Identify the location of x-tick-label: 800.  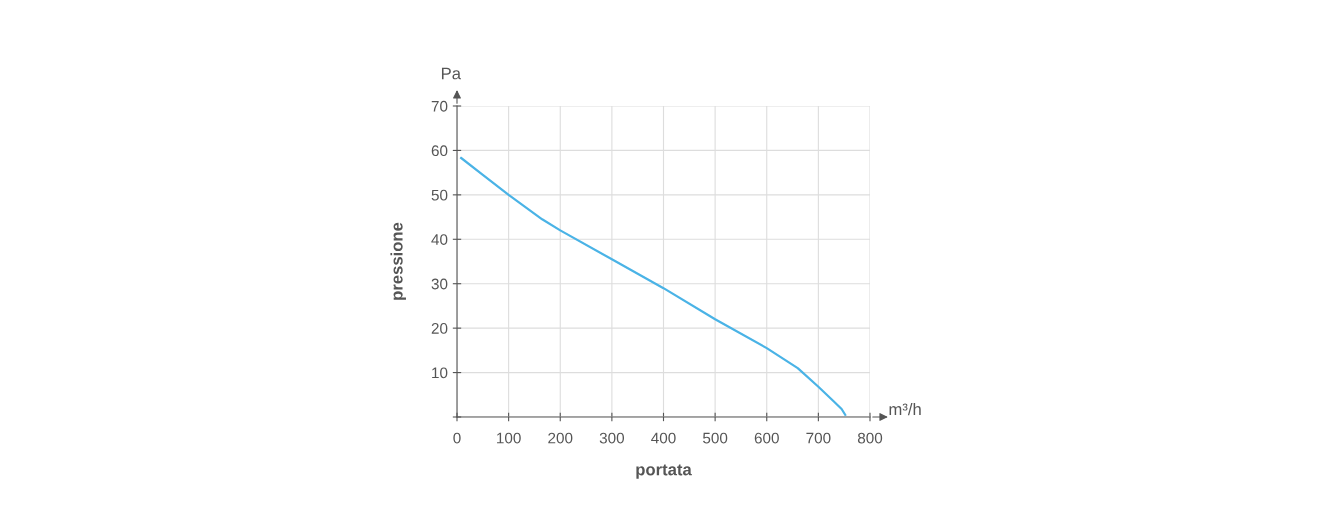
(870, 438).